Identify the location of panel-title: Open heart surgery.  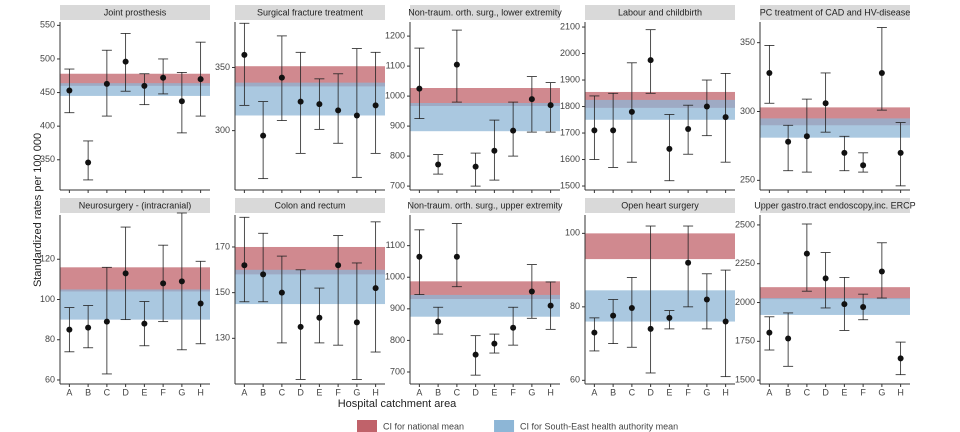
(660, 205).